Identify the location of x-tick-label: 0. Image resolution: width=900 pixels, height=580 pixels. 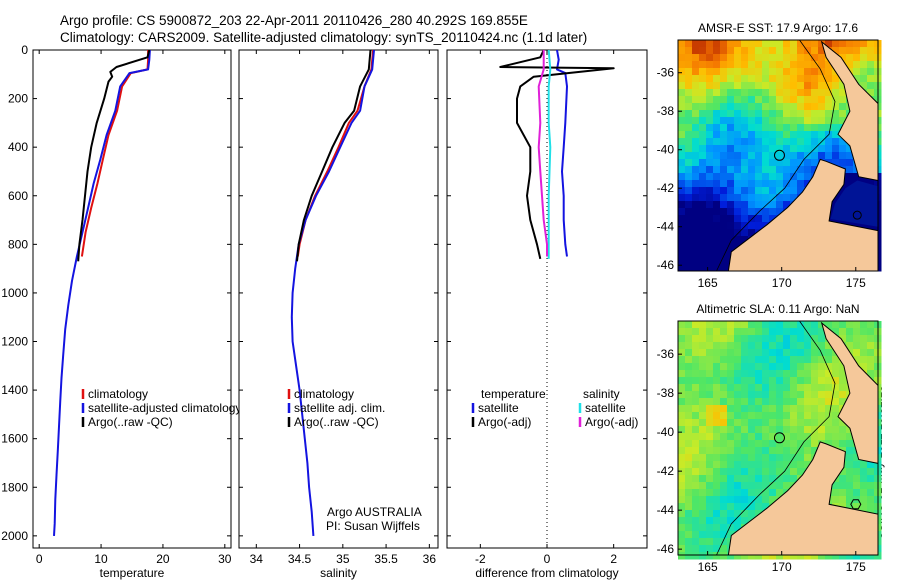
(39, 559).